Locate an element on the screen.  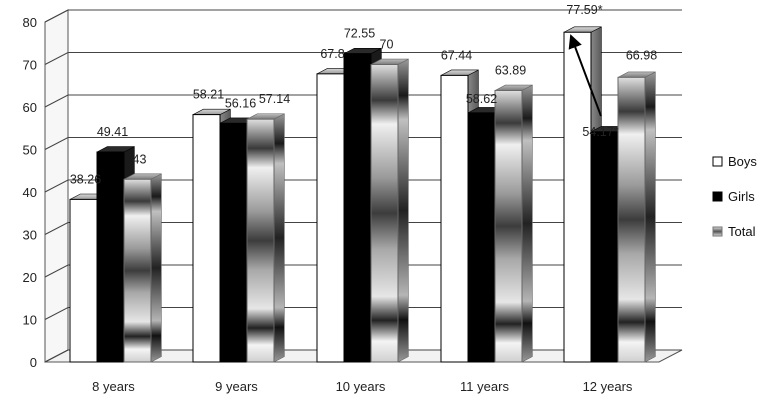
legend-label-girls: Girls is located at coordinates (741, 196).